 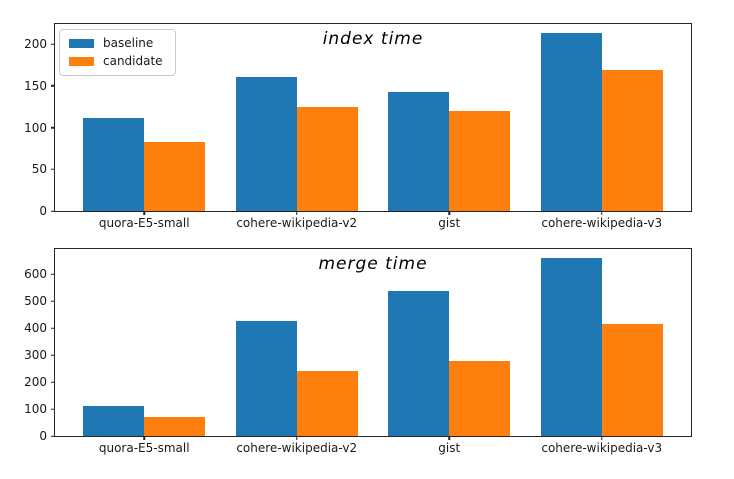 I want to click on y-tick-label: 500, so click(x=35, y=301).